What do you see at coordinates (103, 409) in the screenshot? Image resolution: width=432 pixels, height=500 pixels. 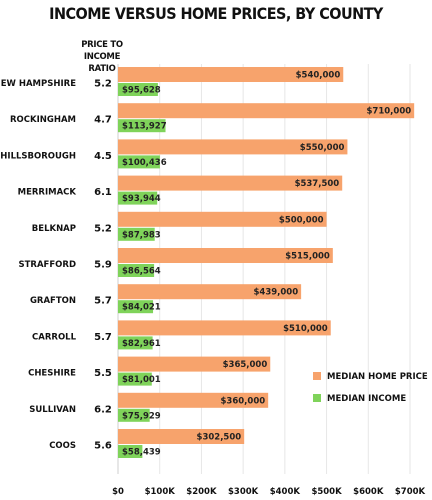 I see `ratio-value: 6.2` at bounding box center [103, 409].